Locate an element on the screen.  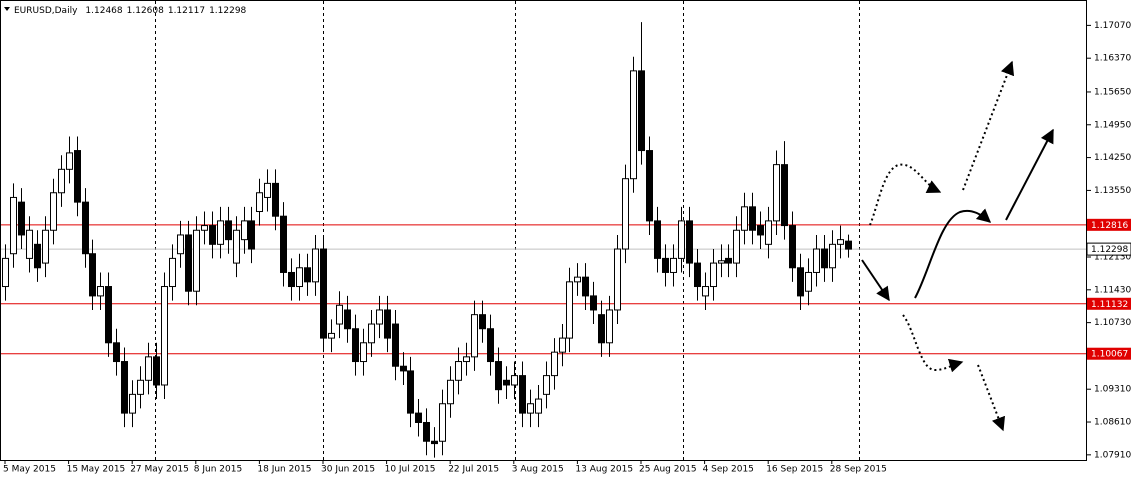
y-tick-label: 1.14250 is located at coordinates (1112, 158).